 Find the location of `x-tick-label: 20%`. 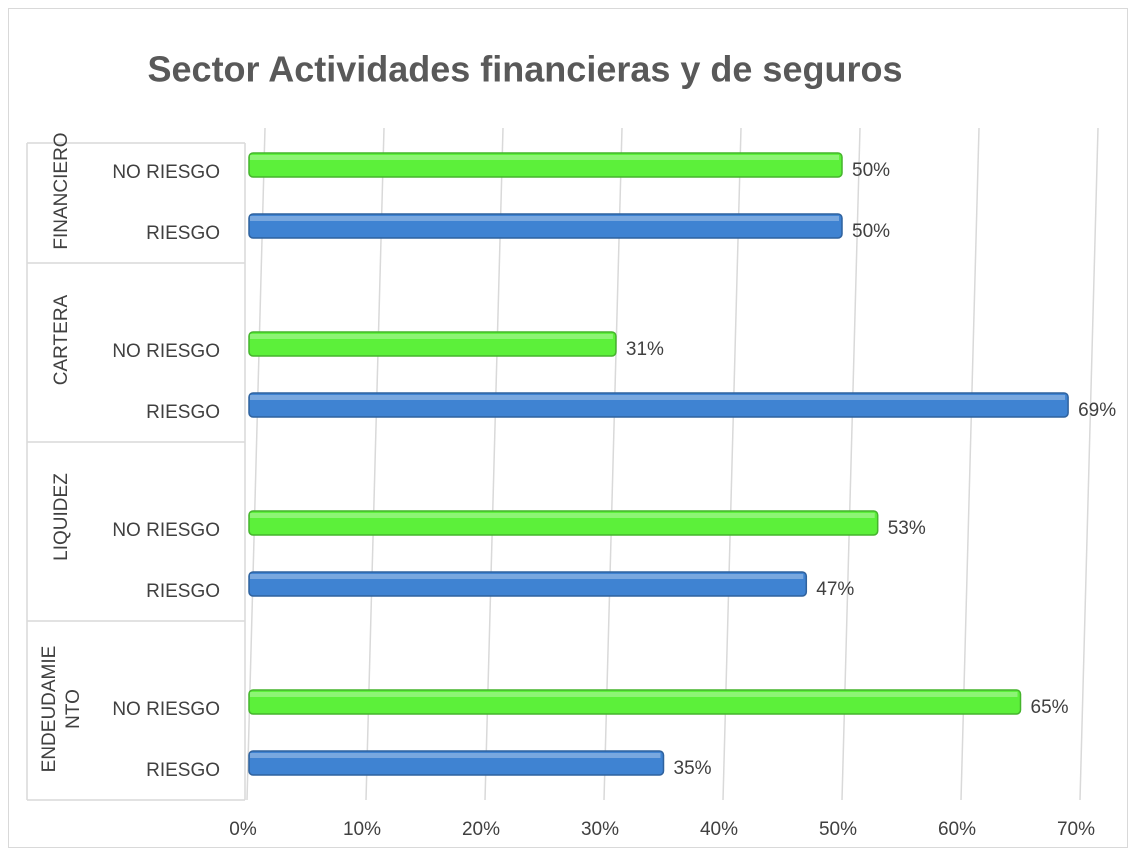

x-tick-label: 20% is located at coordinates (481, 829).